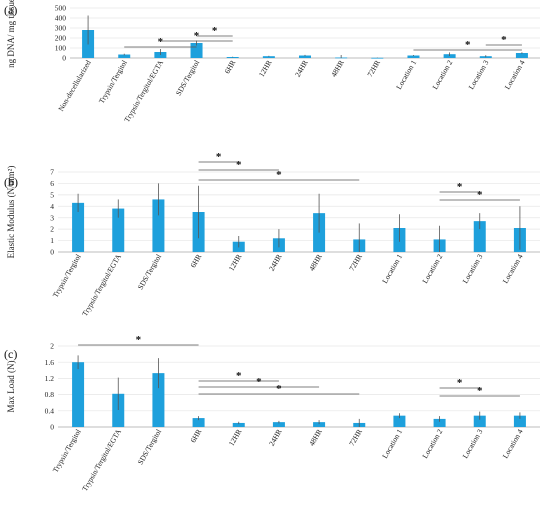 This screenshot has height=507, width=550. Describe the element at coordinates (52, 217) in the screenshot. I see `y-tick-label: 3` at that location.